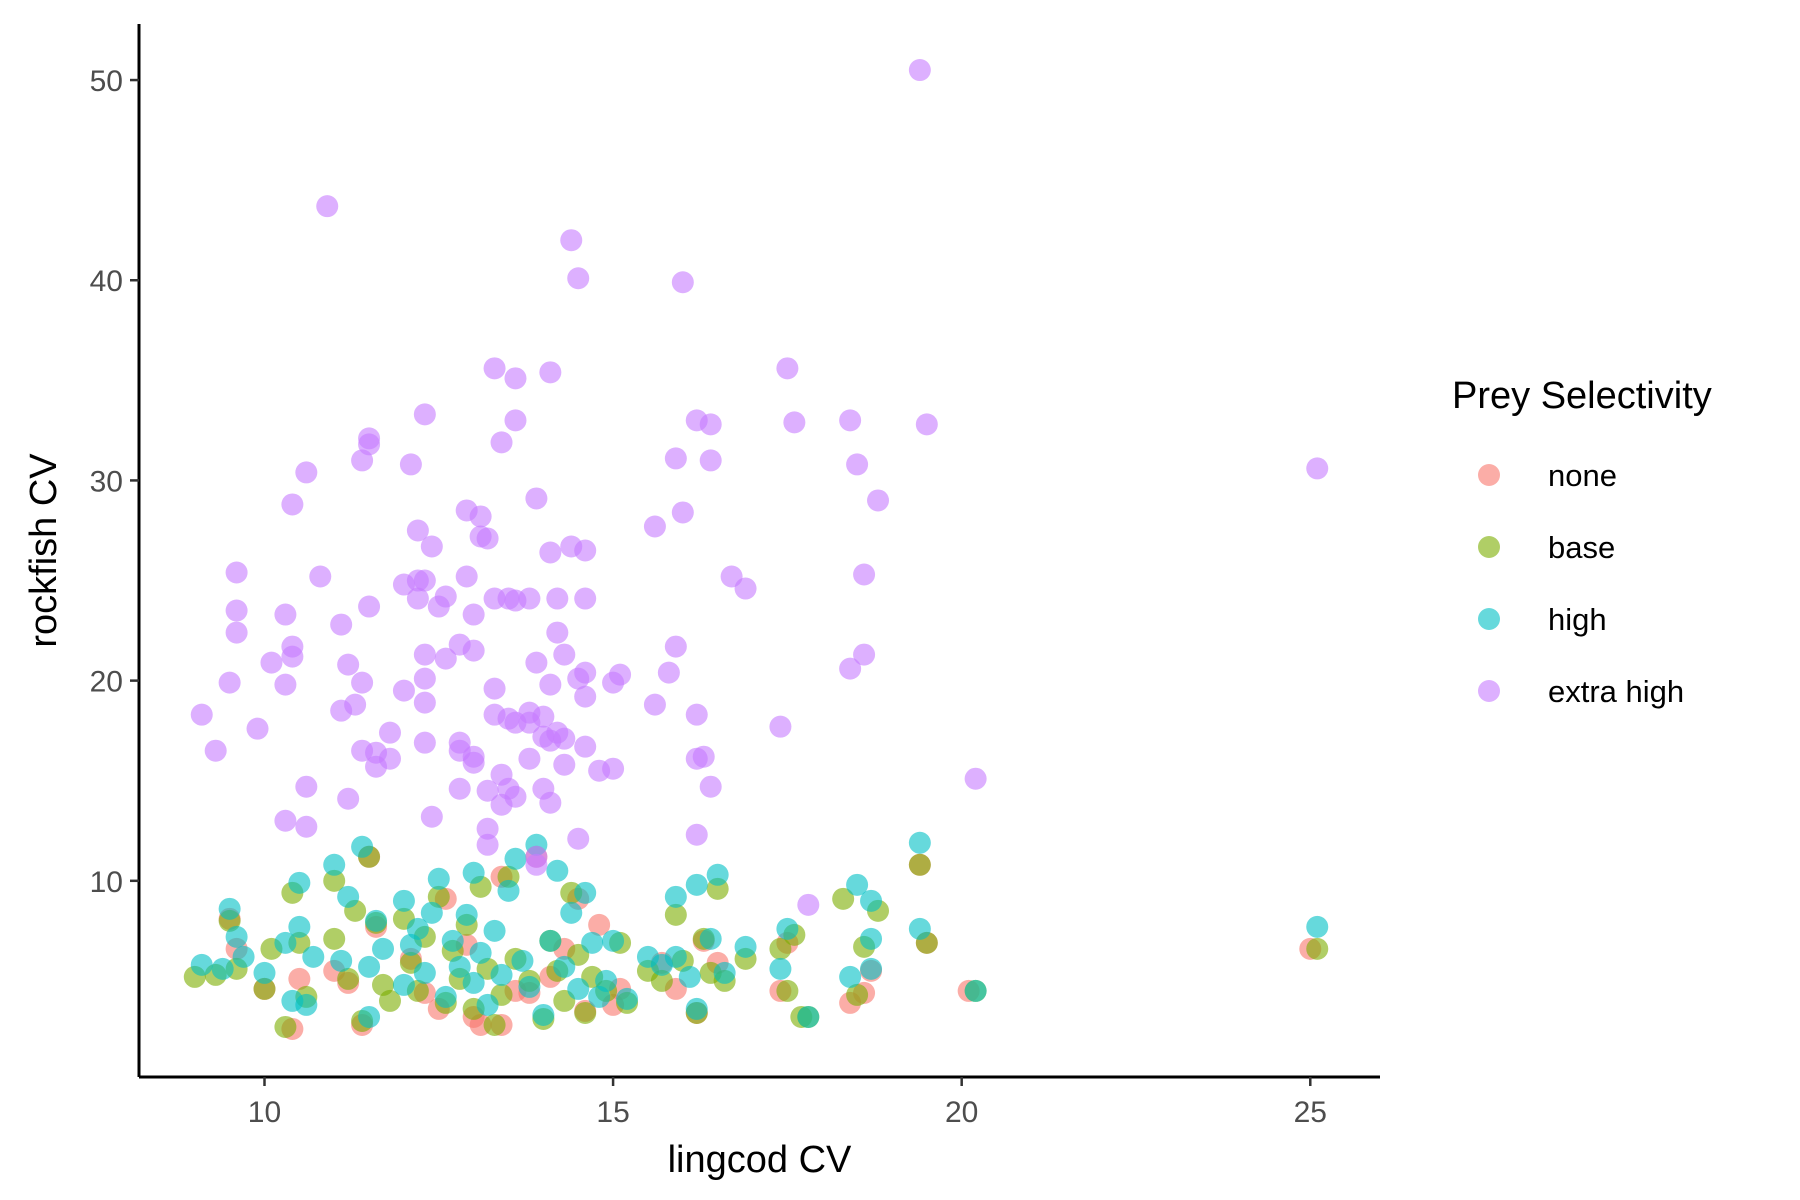 The width and height of the screenshot is (1800, 1200). Describe the element at coordinates (760, 1160) in the screenshot. I see `x-axis-title: lingcod CV` at that location.